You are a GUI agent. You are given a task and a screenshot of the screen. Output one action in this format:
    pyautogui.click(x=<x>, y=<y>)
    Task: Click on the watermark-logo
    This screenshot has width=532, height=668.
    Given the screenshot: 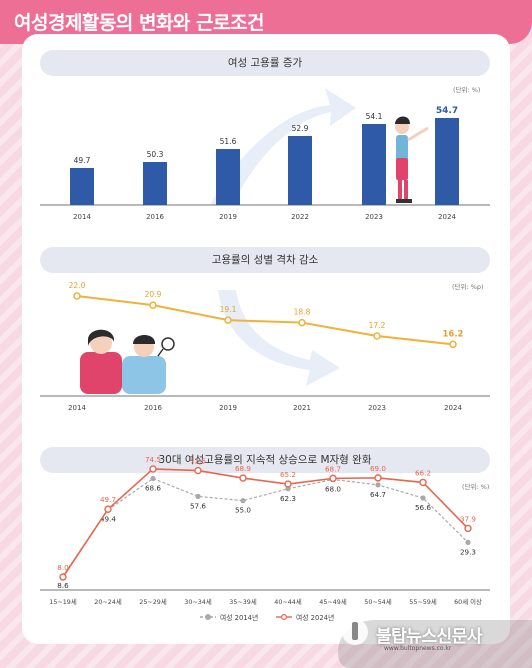 What is the action you would take?
    pyautogui.click(x=435, y=643)
    